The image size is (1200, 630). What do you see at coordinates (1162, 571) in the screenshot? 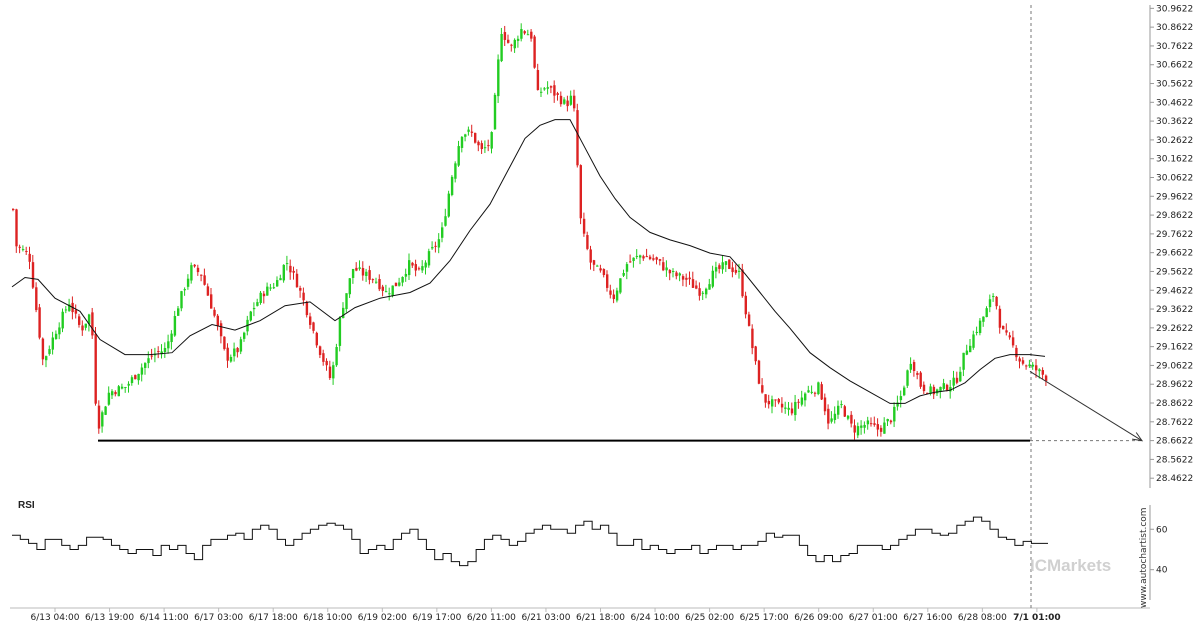
I see `rsi-tick-label: 40` at bounding box center [1162, 571].